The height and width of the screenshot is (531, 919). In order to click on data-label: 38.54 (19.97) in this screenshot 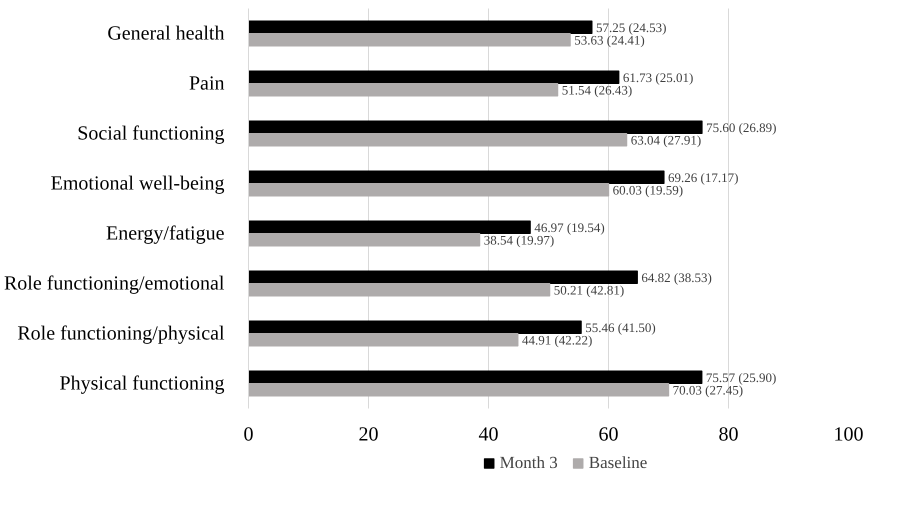, I will do `click(519, 240)`.